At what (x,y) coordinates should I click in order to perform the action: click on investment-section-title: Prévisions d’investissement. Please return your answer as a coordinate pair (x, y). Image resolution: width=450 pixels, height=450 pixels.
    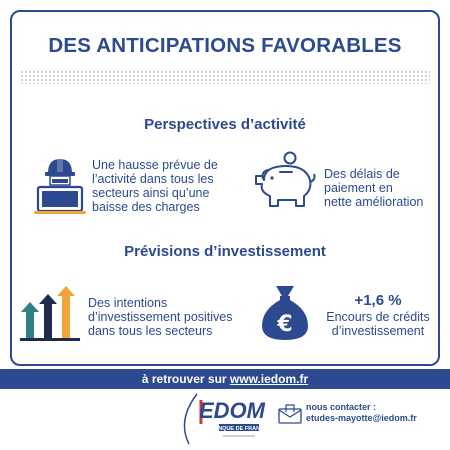
    Looking at the image, I should click on (225, 251).